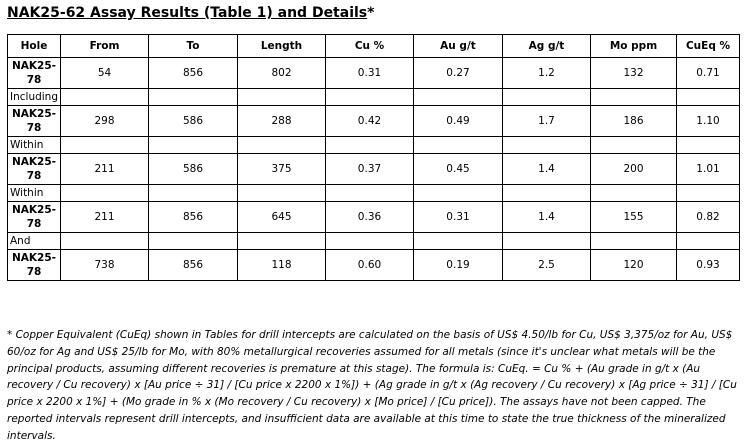 This screenshot has width=746, height=445. Describe the element at coordinates (369, 265) in the screenshot. I see `value-cell: 0.60` at that location.